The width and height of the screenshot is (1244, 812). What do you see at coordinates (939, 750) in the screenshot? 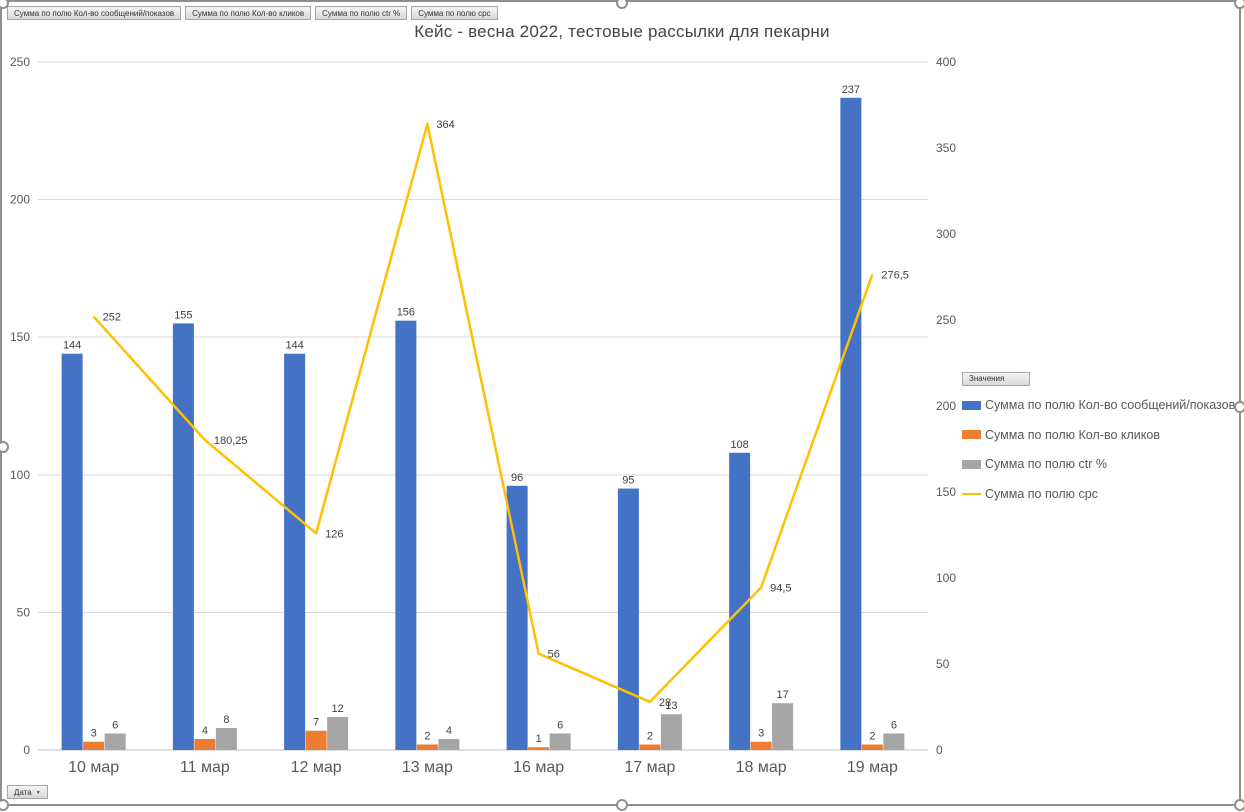
I see `right-axis-tick-label: 0` at bounding box center [939, 750].